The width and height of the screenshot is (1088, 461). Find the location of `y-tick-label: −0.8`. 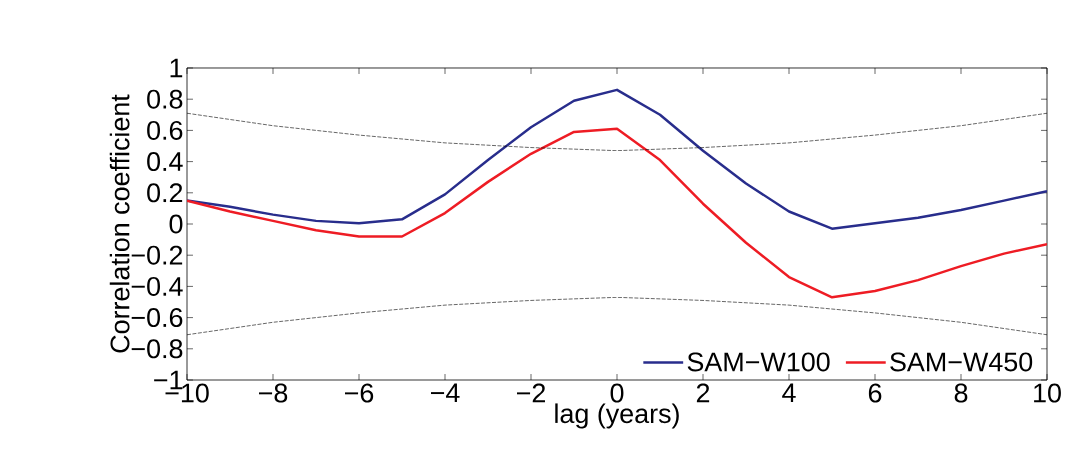

y-tick-label: −0.8 is located at coordinates (157, 349).